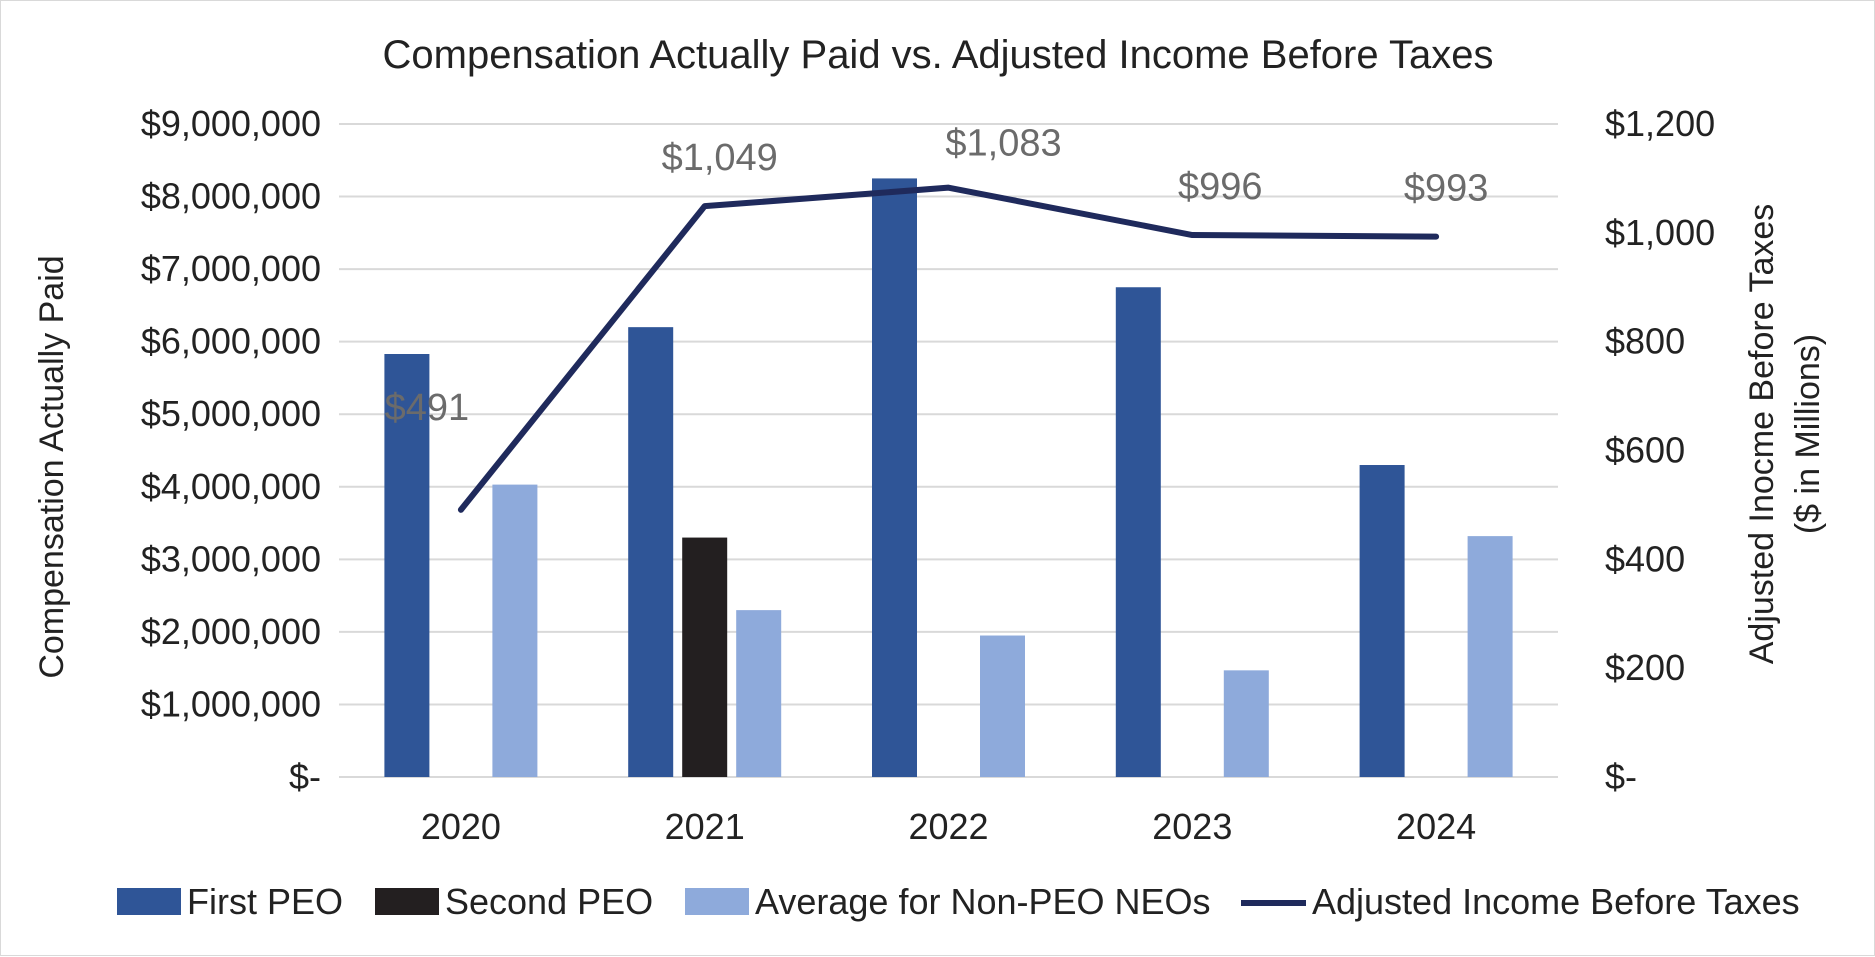 The image size is (1875, 957). I want to click on bar-average-for-non-peo-neos-2020, so click(515, 630).